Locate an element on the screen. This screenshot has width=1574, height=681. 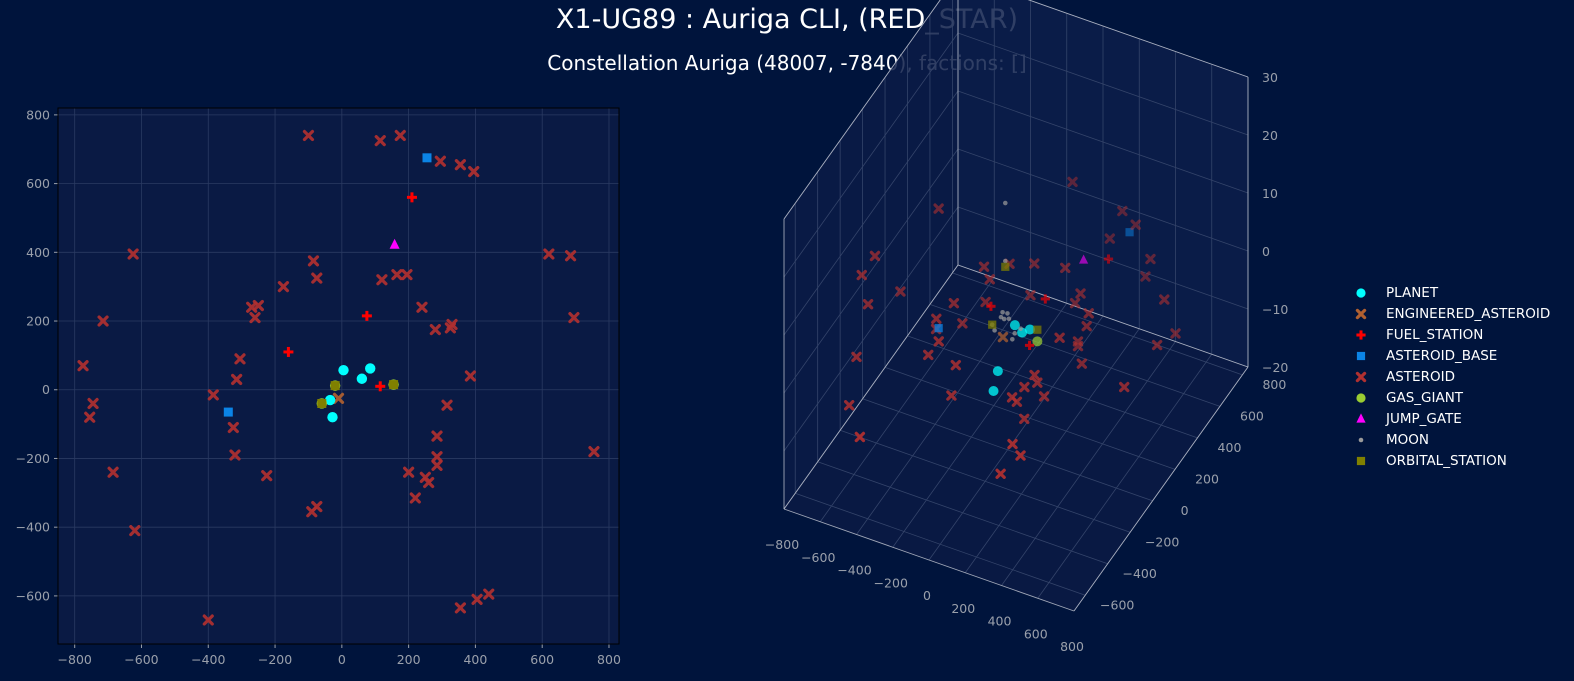
x-tick-label: −600 is located at coordinates (818, 557).